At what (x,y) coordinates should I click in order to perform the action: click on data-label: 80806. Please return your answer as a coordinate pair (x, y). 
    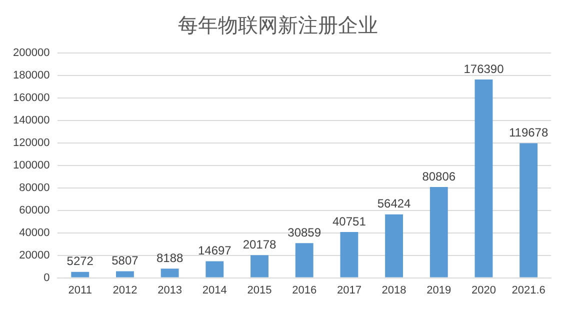
    Looking at the image, I should click on (439, 176).